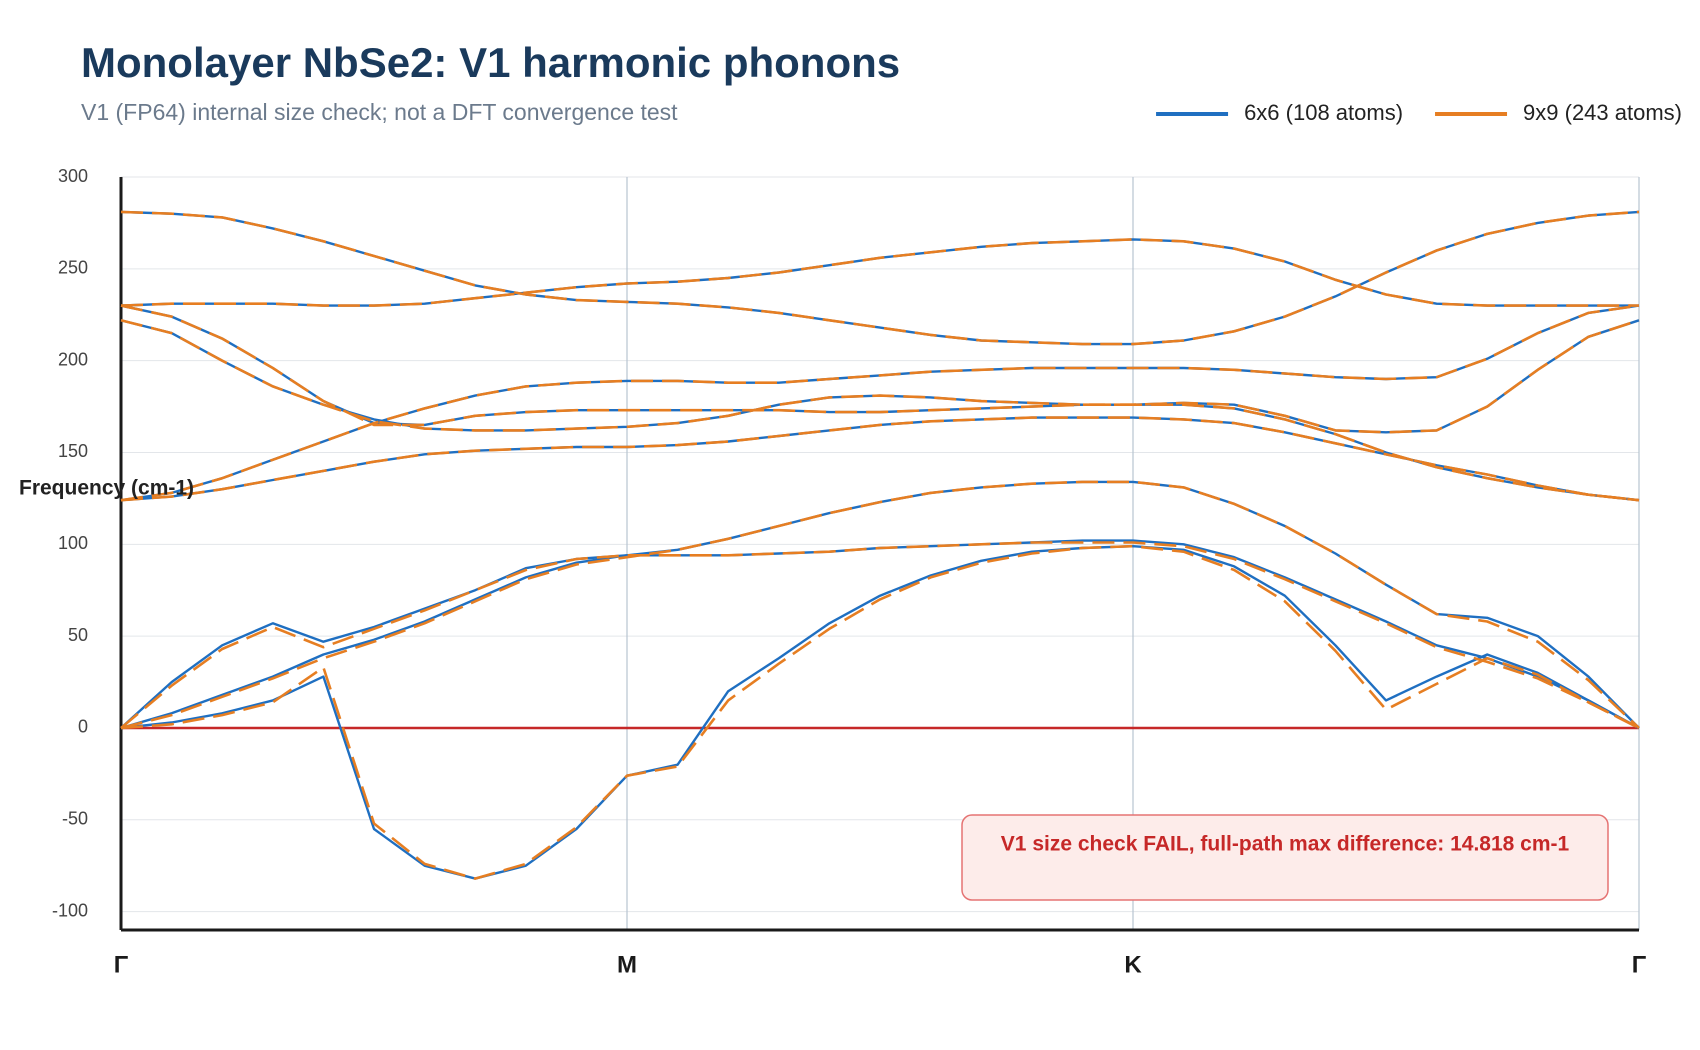 This screenshot has width=1700, height=1050. What do you see at coordinates (1285, 857) in the screenshot?
I see `annotation-box` at bounding box center [1285, 857].